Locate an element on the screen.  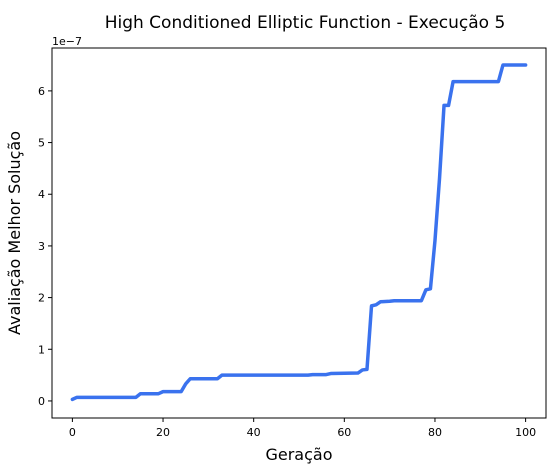
y-tick-label: 4 is located at coordinates (41, 194).